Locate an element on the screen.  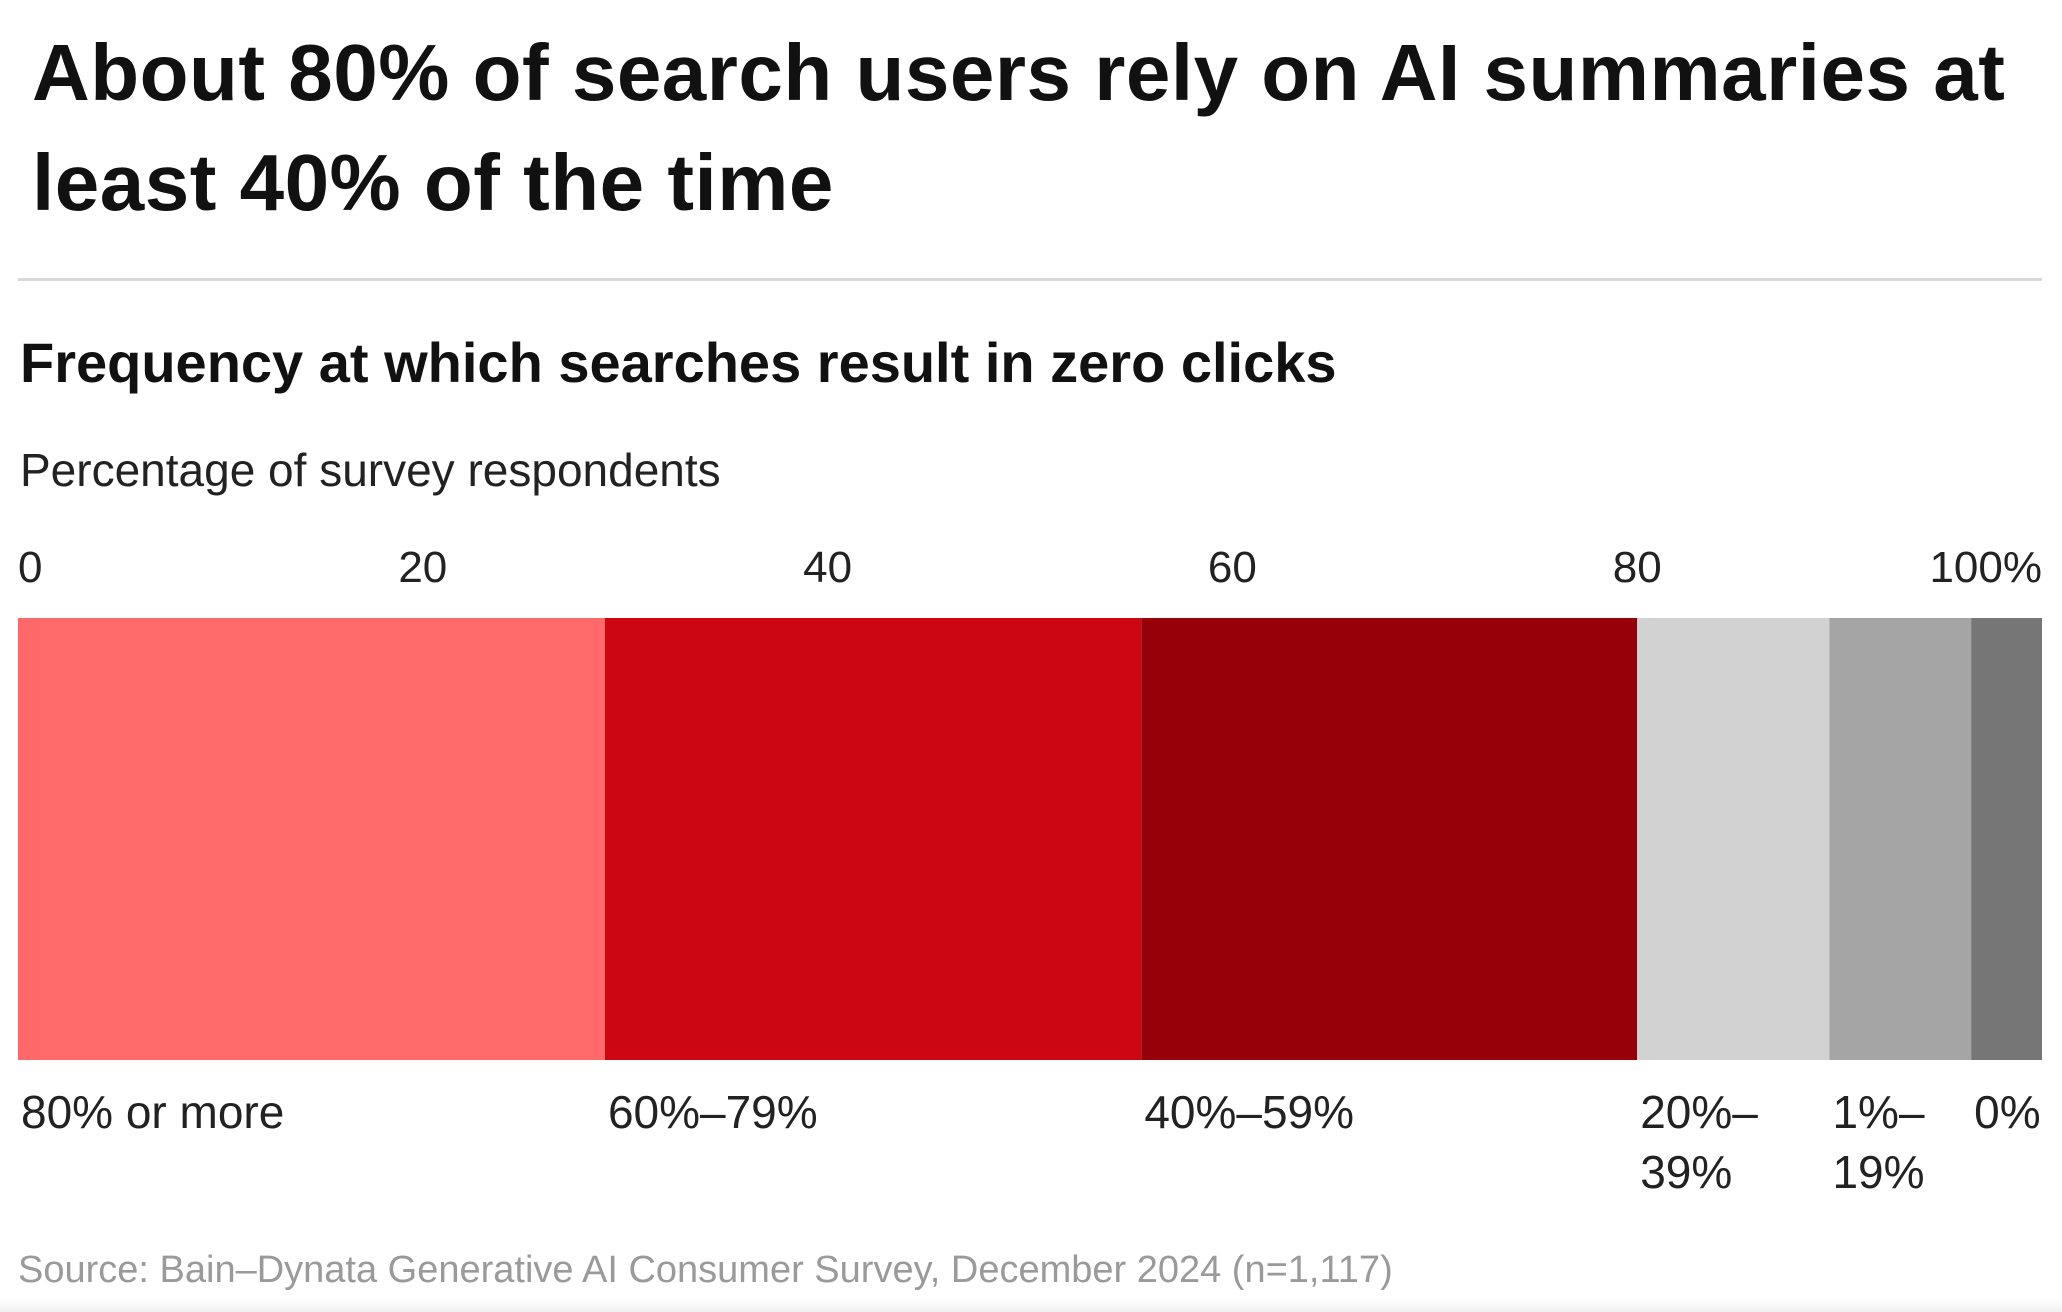
x-tick-label: 20 is located at coordinates (422, 567).